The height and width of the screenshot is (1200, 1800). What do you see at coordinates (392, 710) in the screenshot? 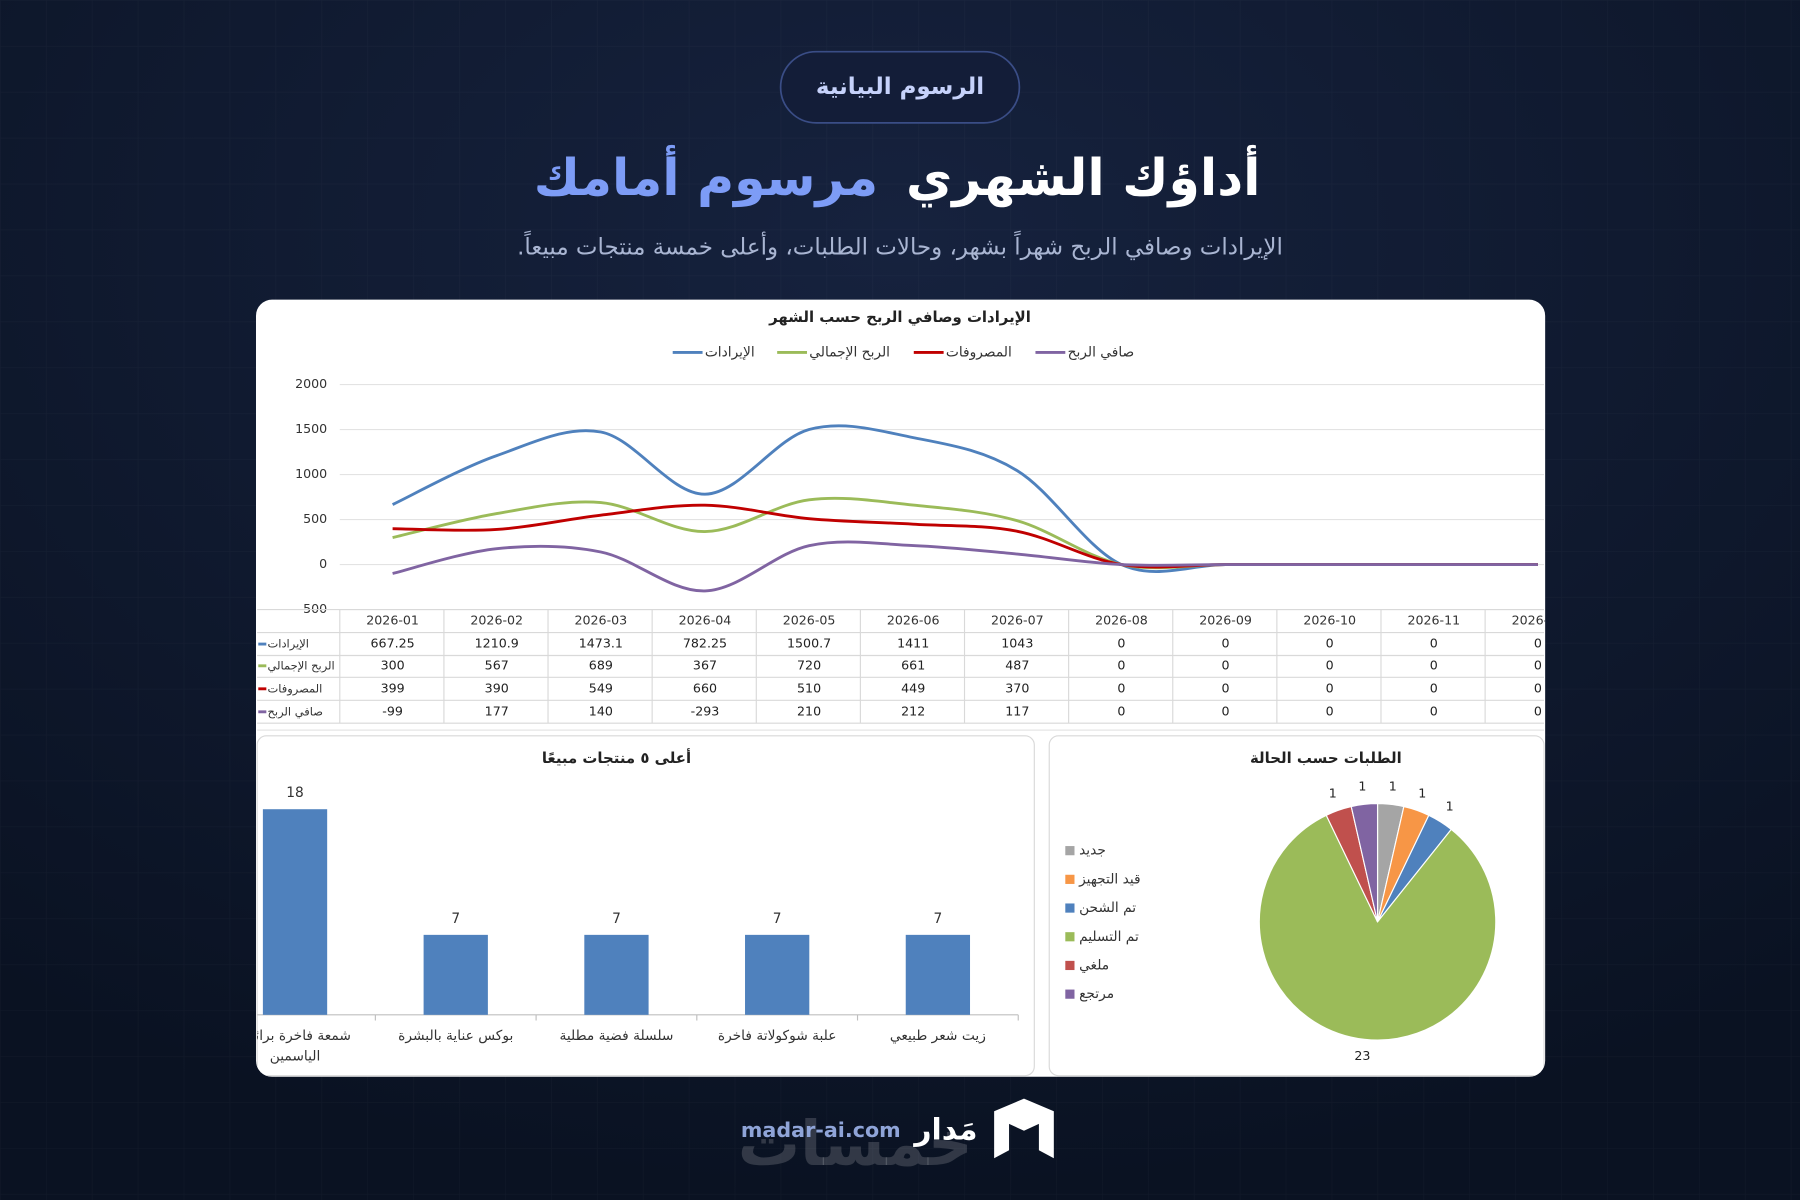
I see `table-cell: -99` at bounding box center [392, 710].